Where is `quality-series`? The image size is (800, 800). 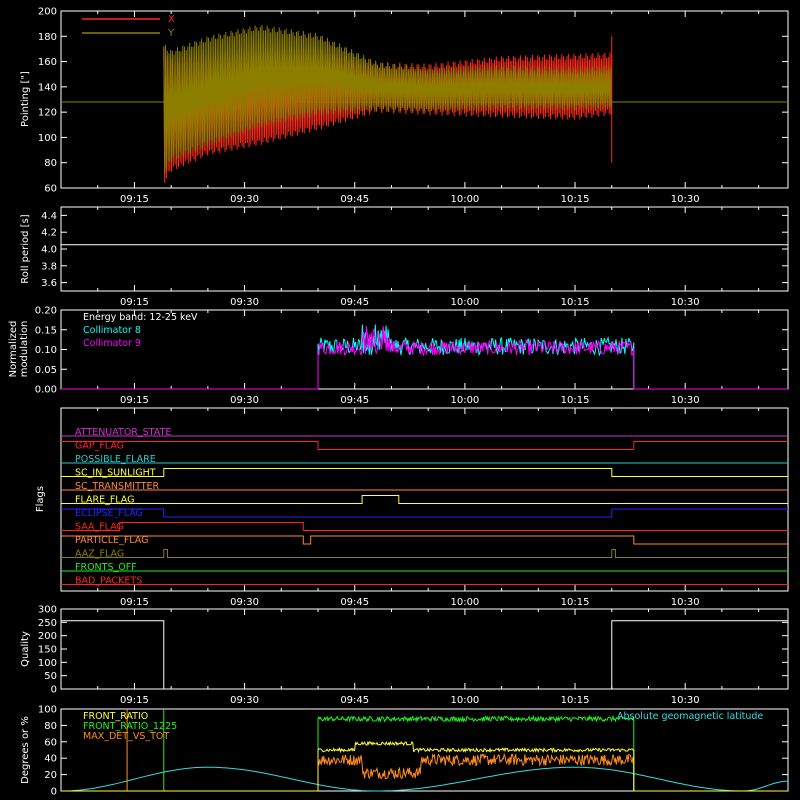 quality-series is located at coordinates (424, 655).